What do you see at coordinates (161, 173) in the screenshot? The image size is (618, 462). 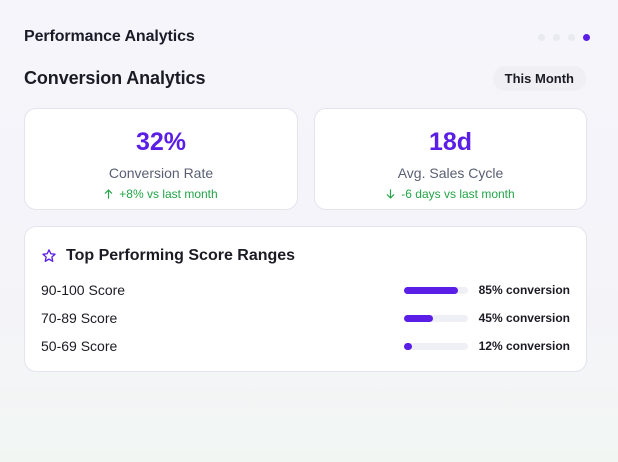 I see `metric-label: Conversion Rate` at bounding box center [161, 173].